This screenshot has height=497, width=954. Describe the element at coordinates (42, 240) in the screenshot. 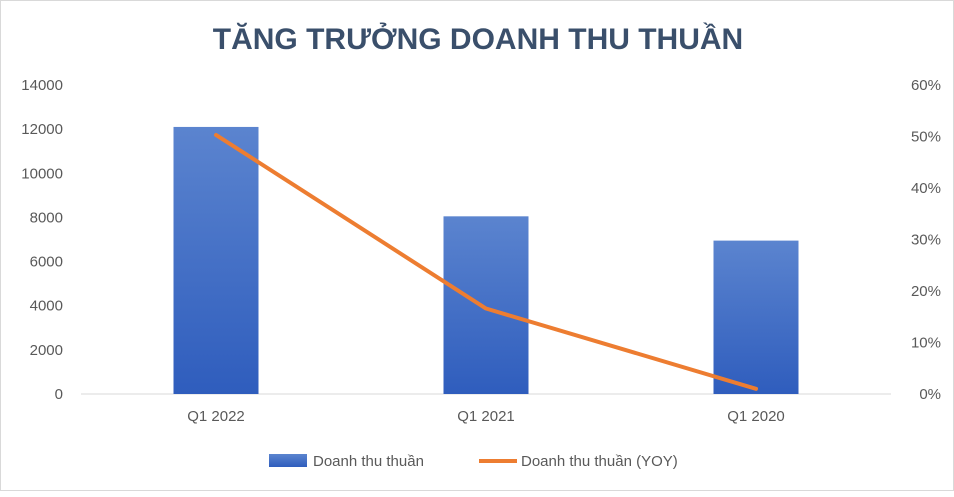

I see `left-axis-ticks: 0 2000 4000 6000 8000 10000 12000 14000` at that location.